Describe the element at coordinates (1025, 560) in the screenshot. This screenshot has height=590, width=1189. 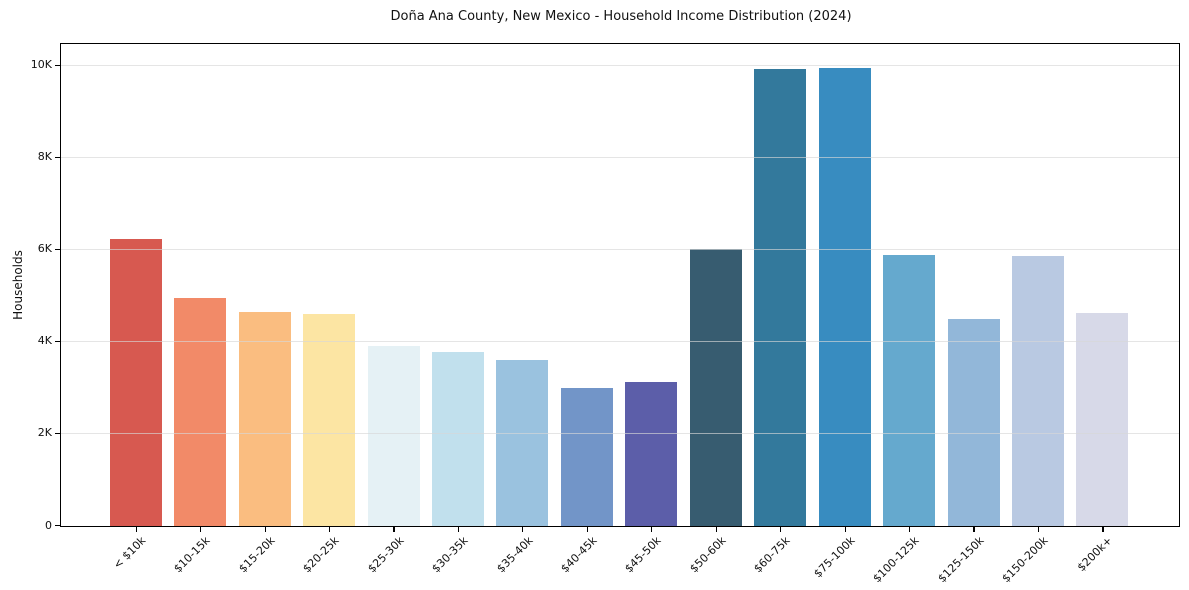
I see `x-tick-label: $150-200k` at that location.